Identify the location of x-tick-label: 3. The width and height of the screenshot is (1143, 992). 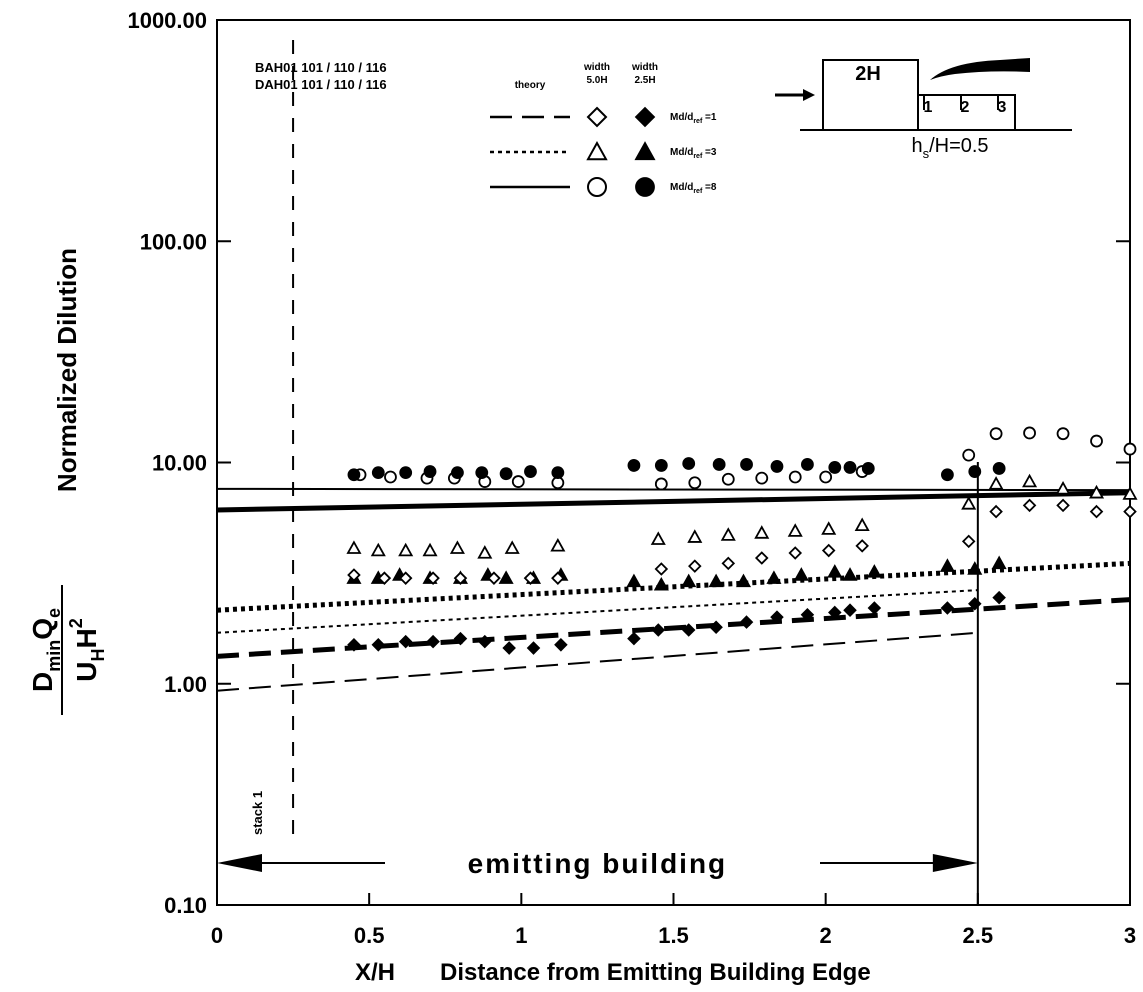
(1130, 935).